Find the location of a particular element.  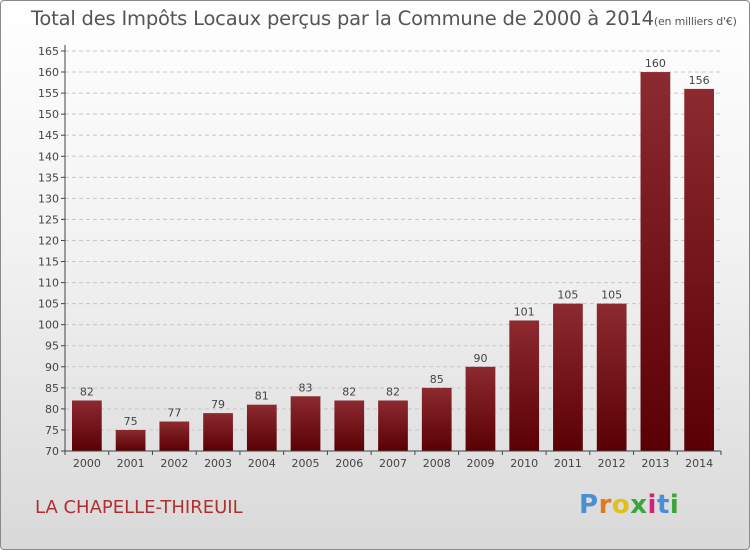

commune-name: LA CHAPELLE-THIREUIL is located at coordinates (139, 507).